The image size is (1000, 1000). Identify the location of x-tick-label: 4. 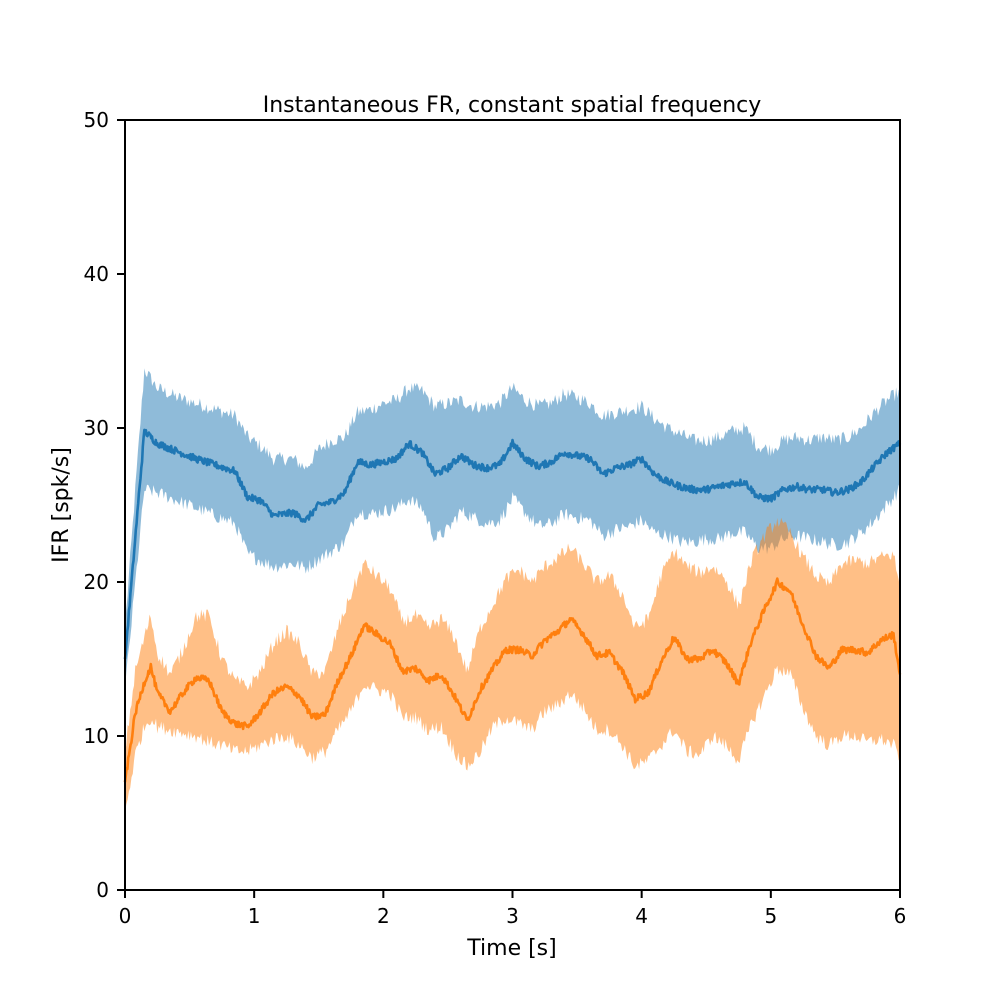
(641, 916).